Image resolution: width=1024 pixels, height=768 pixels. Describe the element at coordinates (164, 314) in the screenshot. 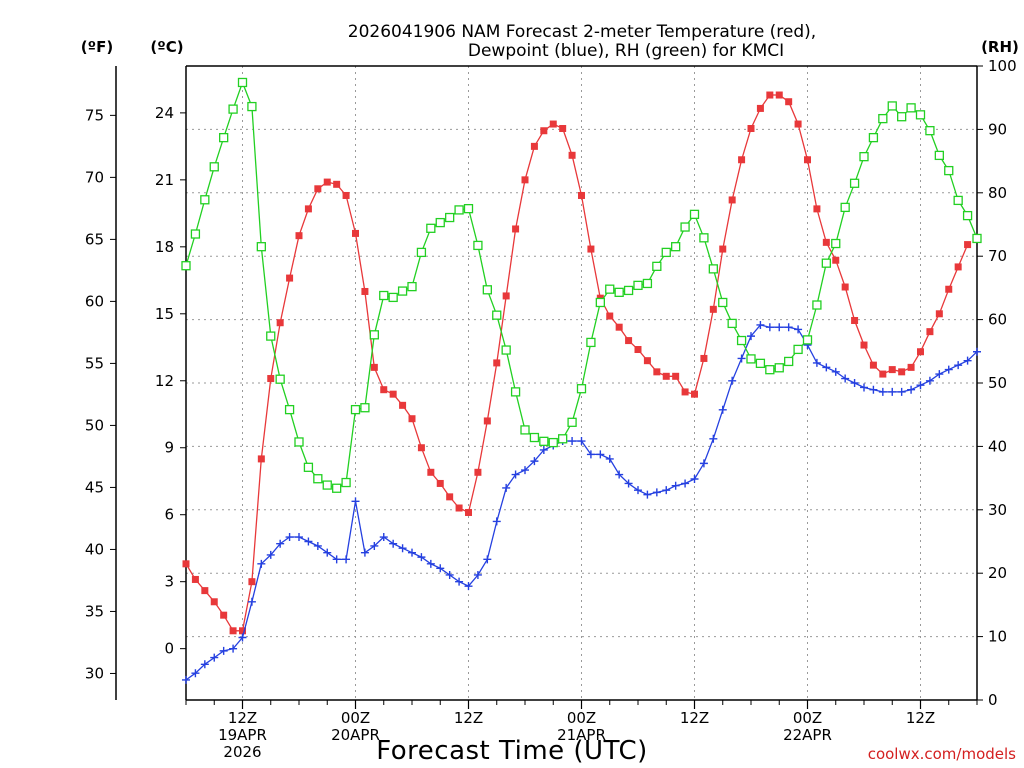

I see `celsius-tick-label: 15` at that location.